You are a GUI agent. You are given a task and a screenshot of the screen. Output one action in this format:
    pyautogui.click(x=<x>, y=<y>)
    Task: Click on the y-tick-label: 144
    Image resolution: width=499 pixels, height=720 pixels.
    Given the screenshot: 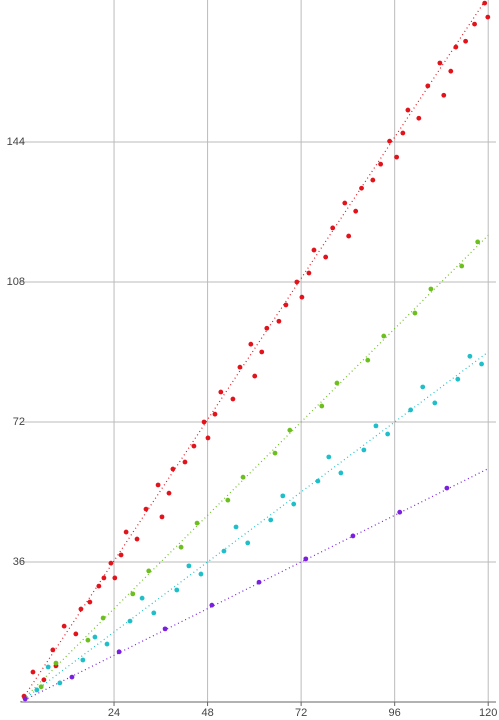 What is the action you would take?
    pyautogui.click(x=16, y=142)
    